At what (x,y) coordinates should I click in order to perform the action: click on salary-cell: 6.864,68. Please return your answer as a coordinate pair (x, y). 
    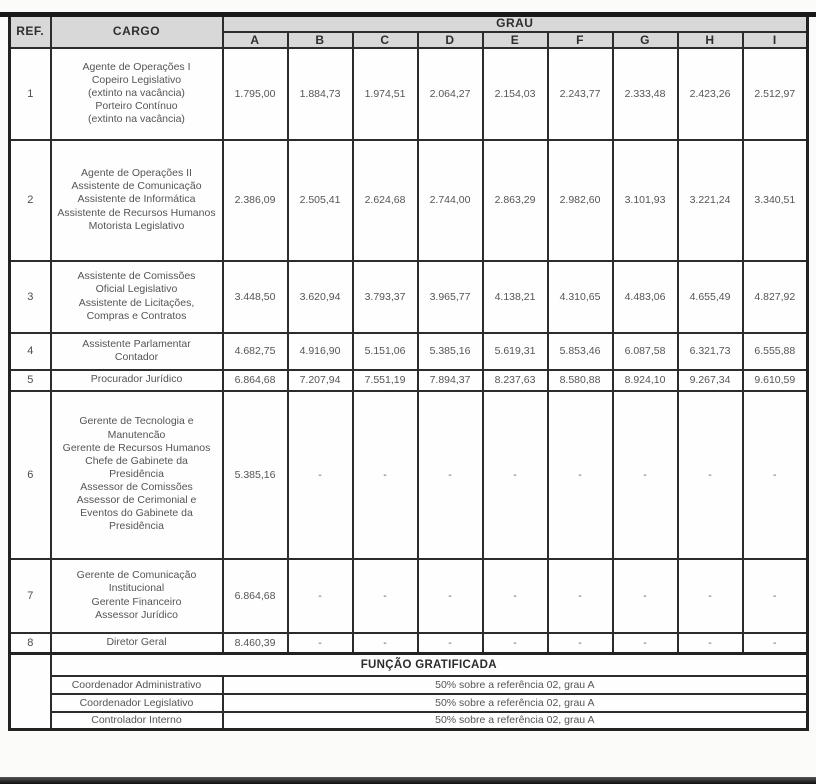
    Looking at the image, I should click on (255, 380).